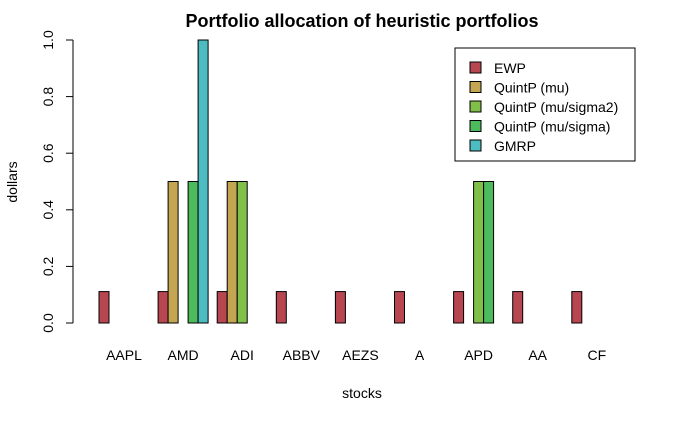 This screenshot has height=423, width=685. Describe the element at coordinates (556, 107) in the screenshot. I see `legend-entry: QuintP (mu/sigma2)` at that location.